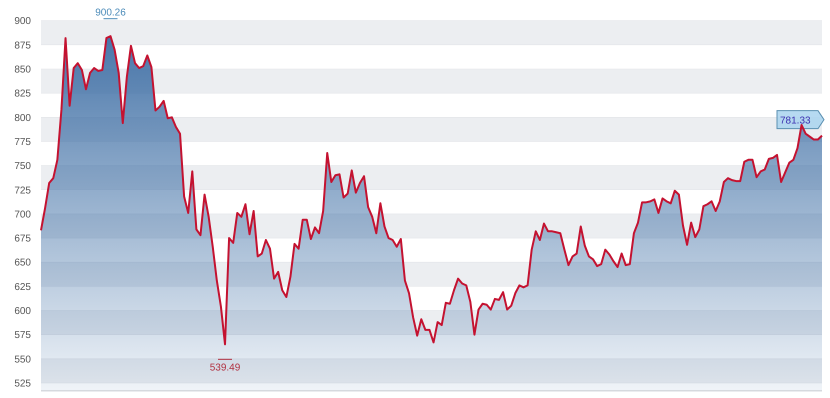 This screenshot has height=398, width=830. Describe the element at coordinates (225, 368) in the screenshot. I see `annotation: 539.49` at that location.